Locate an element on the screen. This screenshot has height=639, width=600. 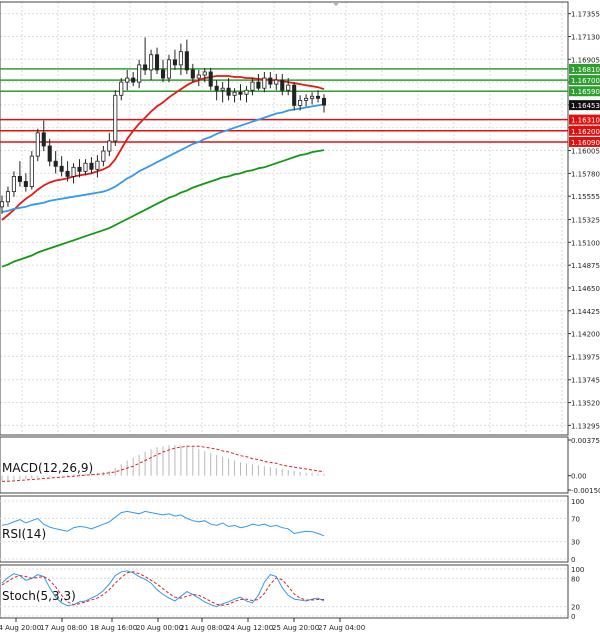
x-tick-label: 21 Aug 08:00 is located at coordinates (203, 628).